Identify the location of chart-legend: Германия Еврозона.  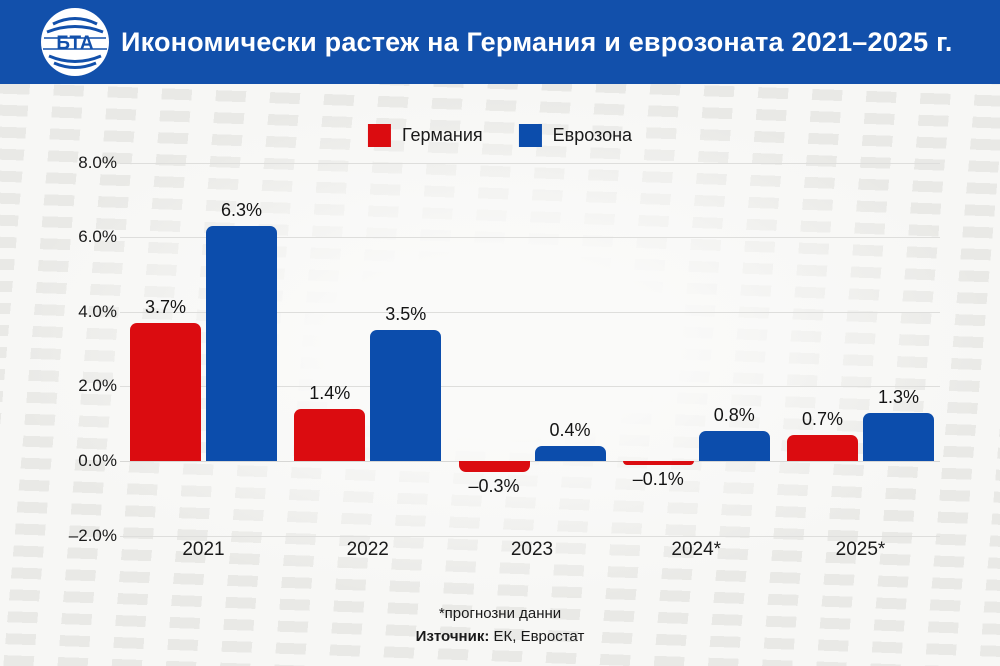
(500, 135).